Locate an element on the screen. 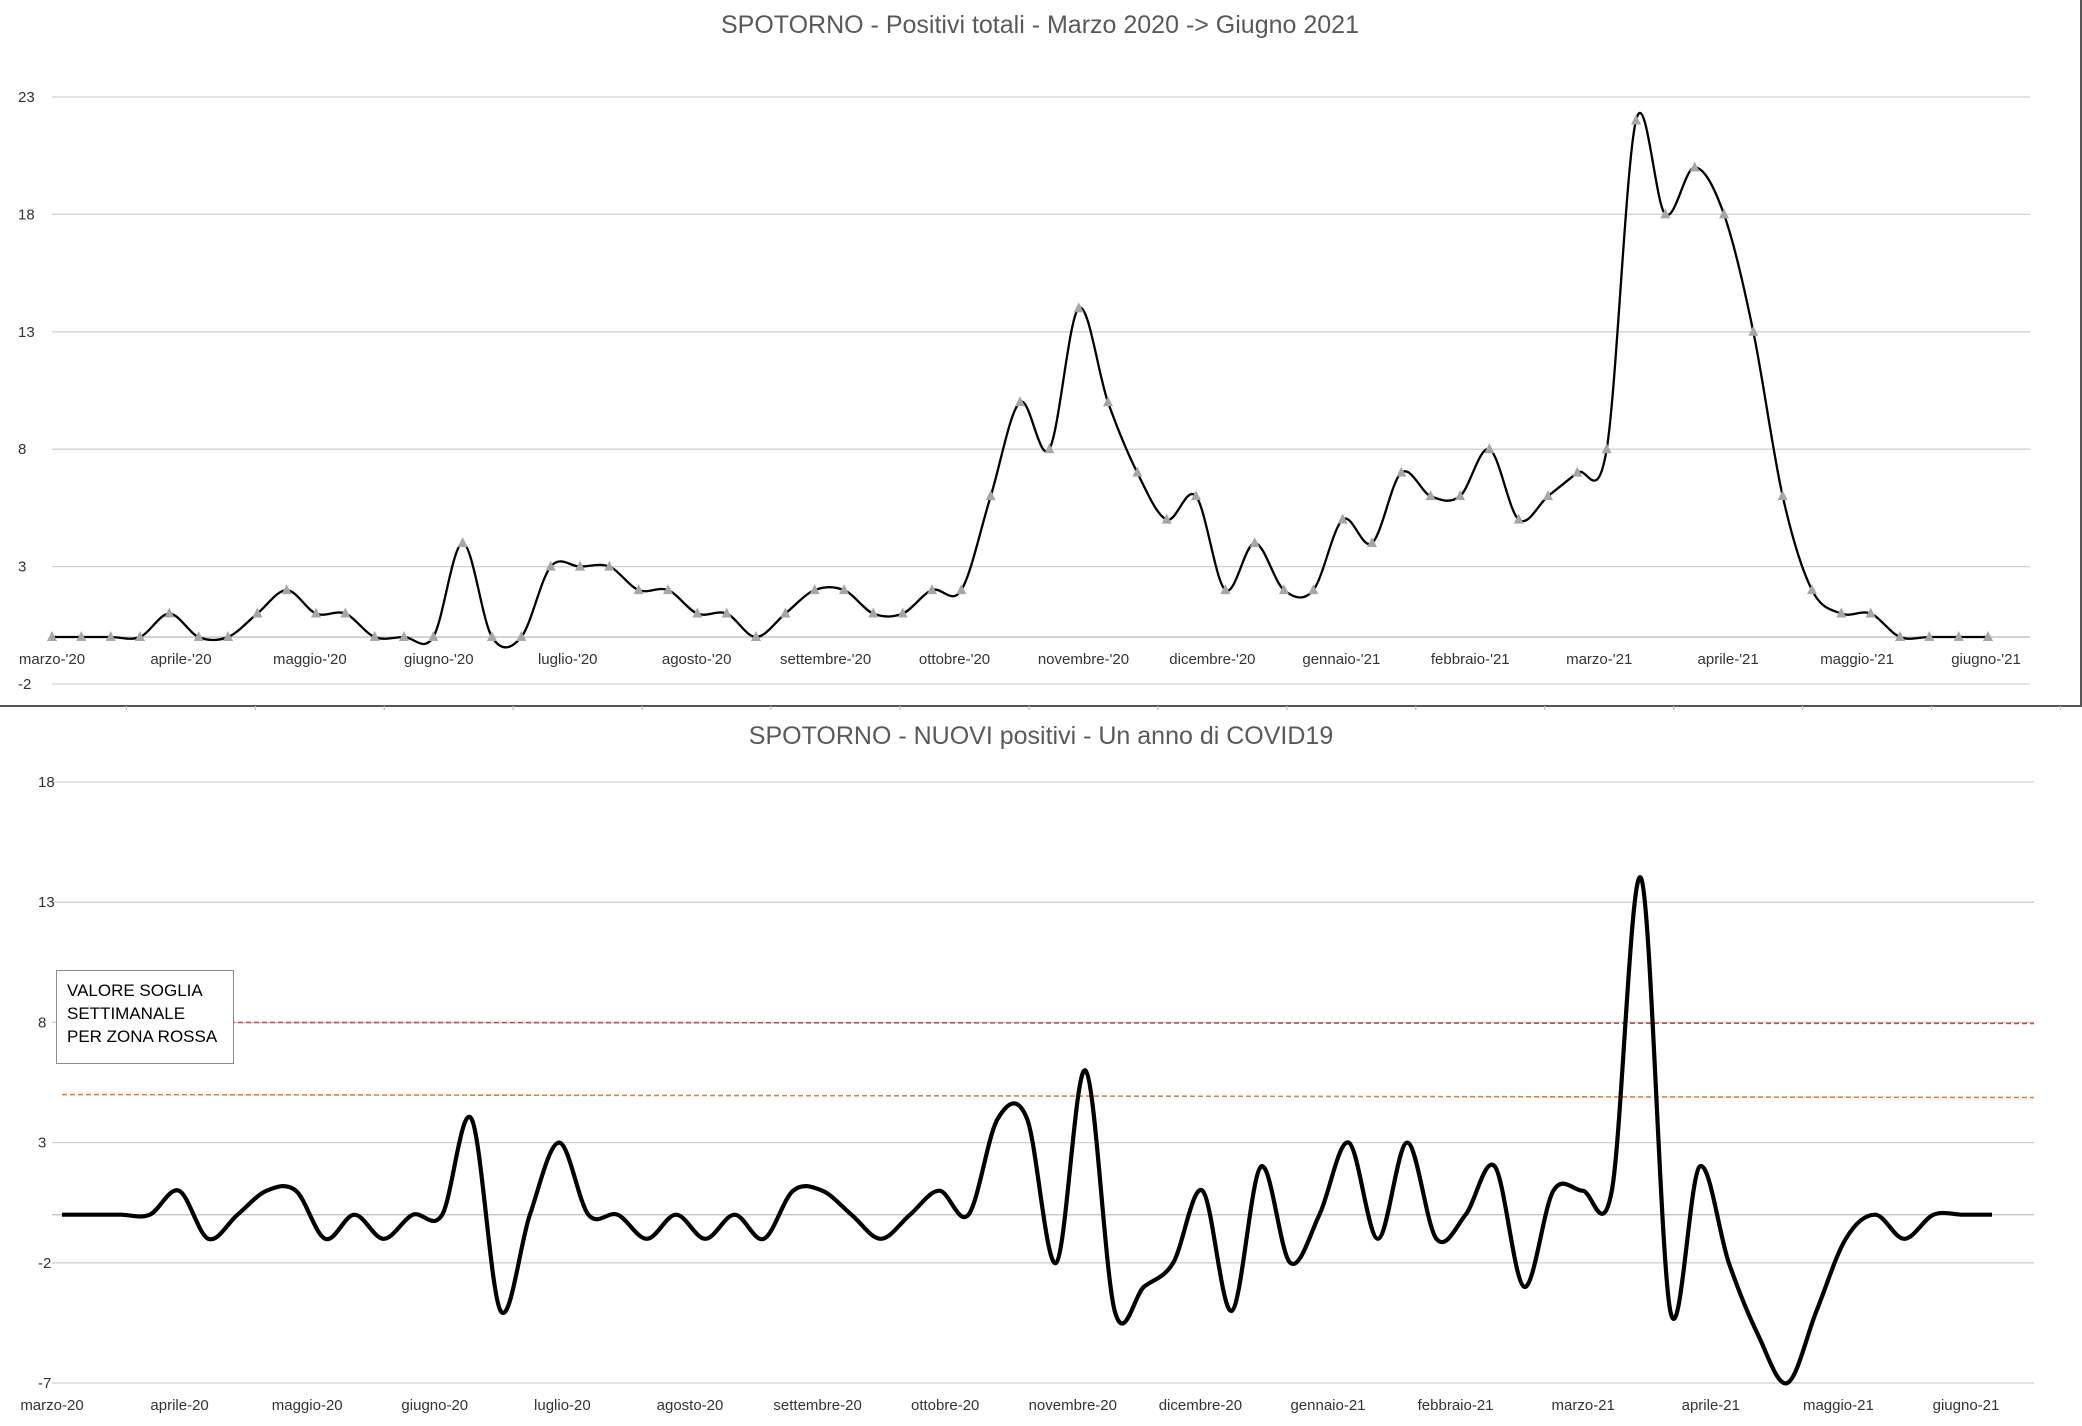 The height and width of the screenshot is (1426, 2082). x-tick-label: giugno-'21 is located at coordinates (1986, 659).